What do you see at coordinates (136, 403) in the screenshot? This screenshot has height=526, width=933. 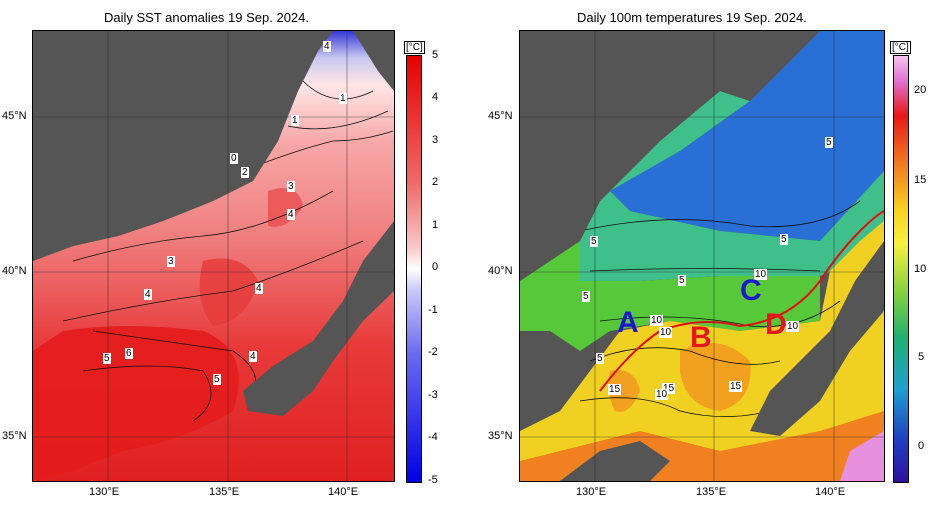 I see `warm-core-south` at bounding box center [136, 403].